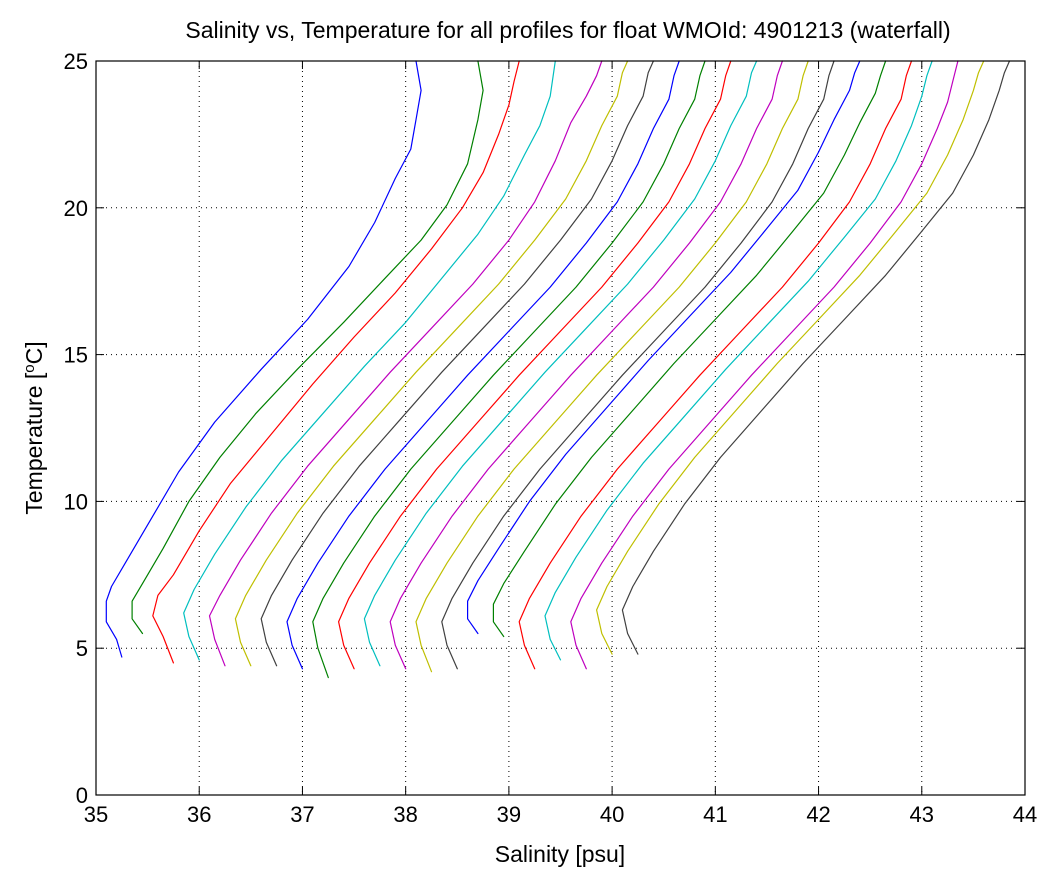 Image resolution: width=1054 pixels, height=871 pixels. I want to click on y-axis-label: Temperature [oC], so click(34, 427).